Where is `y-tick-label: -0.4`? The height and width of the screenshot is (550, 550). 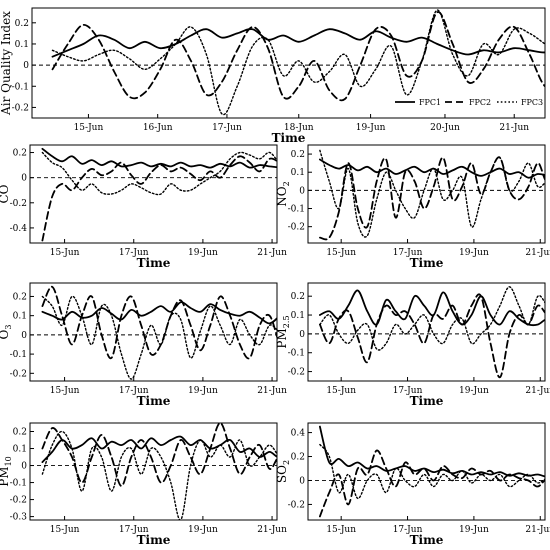
y-tick-label: -0.4 is located at coordinates (19, 229).